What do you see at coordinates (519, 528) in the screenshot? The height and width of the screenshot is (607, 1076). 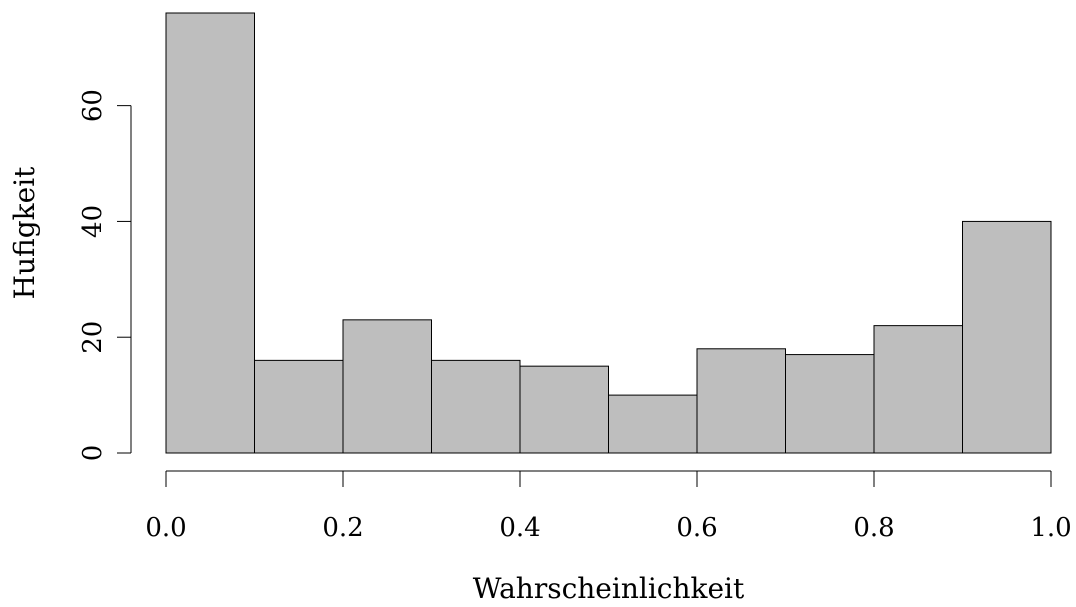 I see `x-tick-label-2: 0.4` at bounding box center [519, 528].